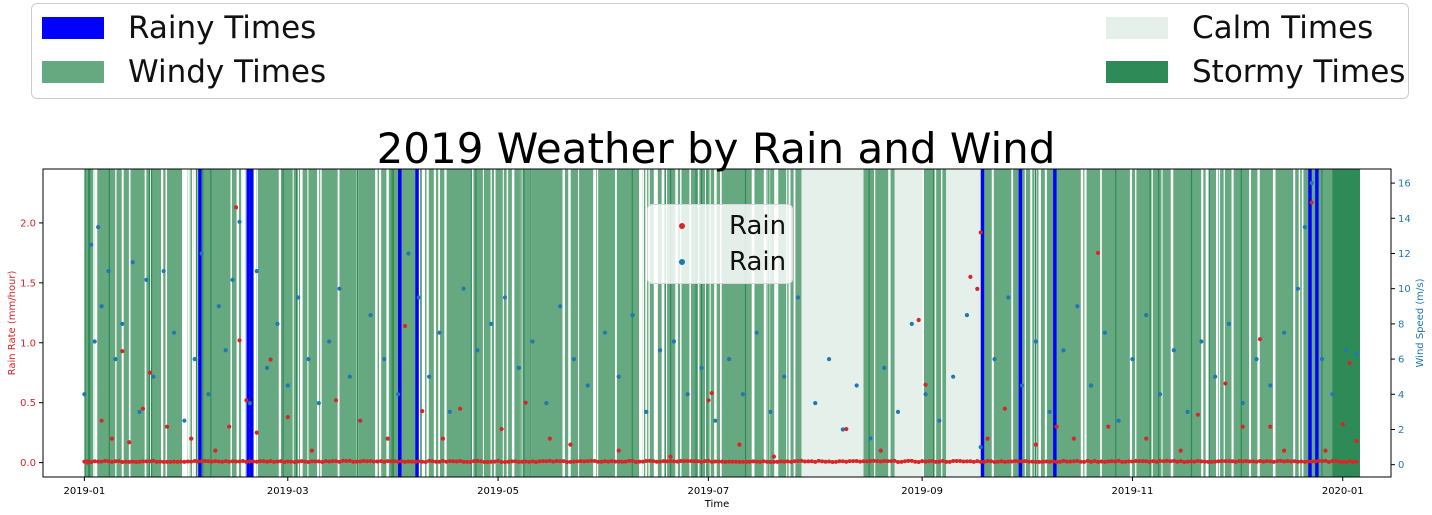  What do you see at coordinates (1420, 322) in the screenshot?
I see `y2-axis-label: Wind Speed (m/s)` at bounding box center [1420, 322].